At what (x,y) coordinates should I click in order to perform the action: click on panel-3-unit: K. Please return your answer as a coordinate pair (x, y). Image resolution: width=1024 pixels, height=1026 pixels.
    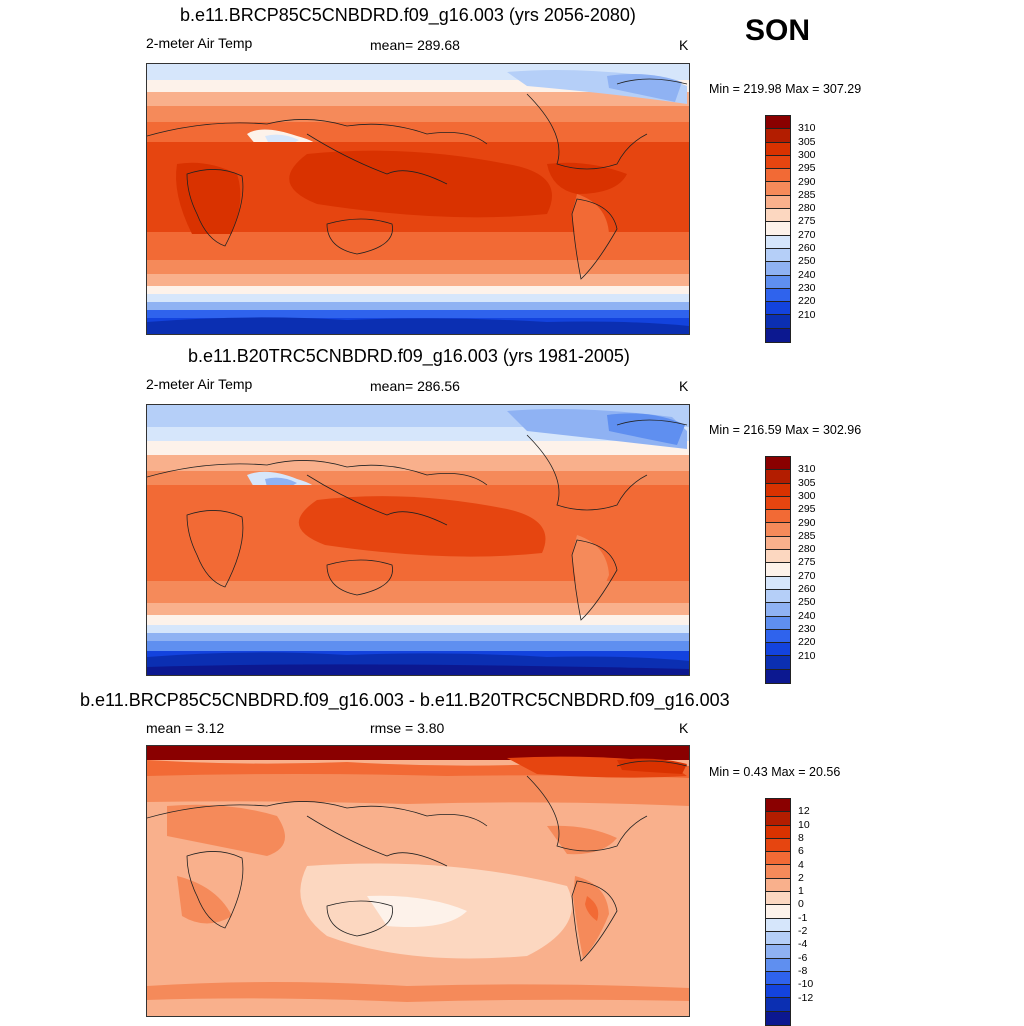
    Looking at the image, I should click on (684, 728).